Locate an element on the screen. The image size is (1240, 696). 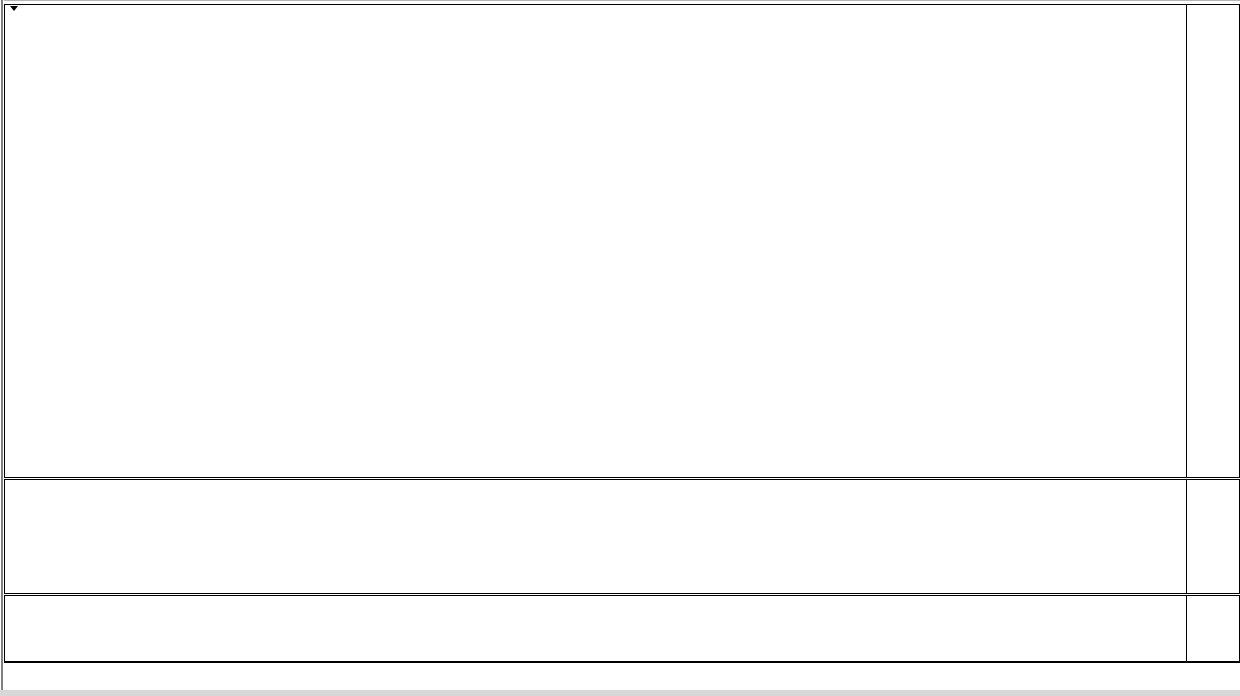
window-bottom-border is located at coordinates (620, 693).